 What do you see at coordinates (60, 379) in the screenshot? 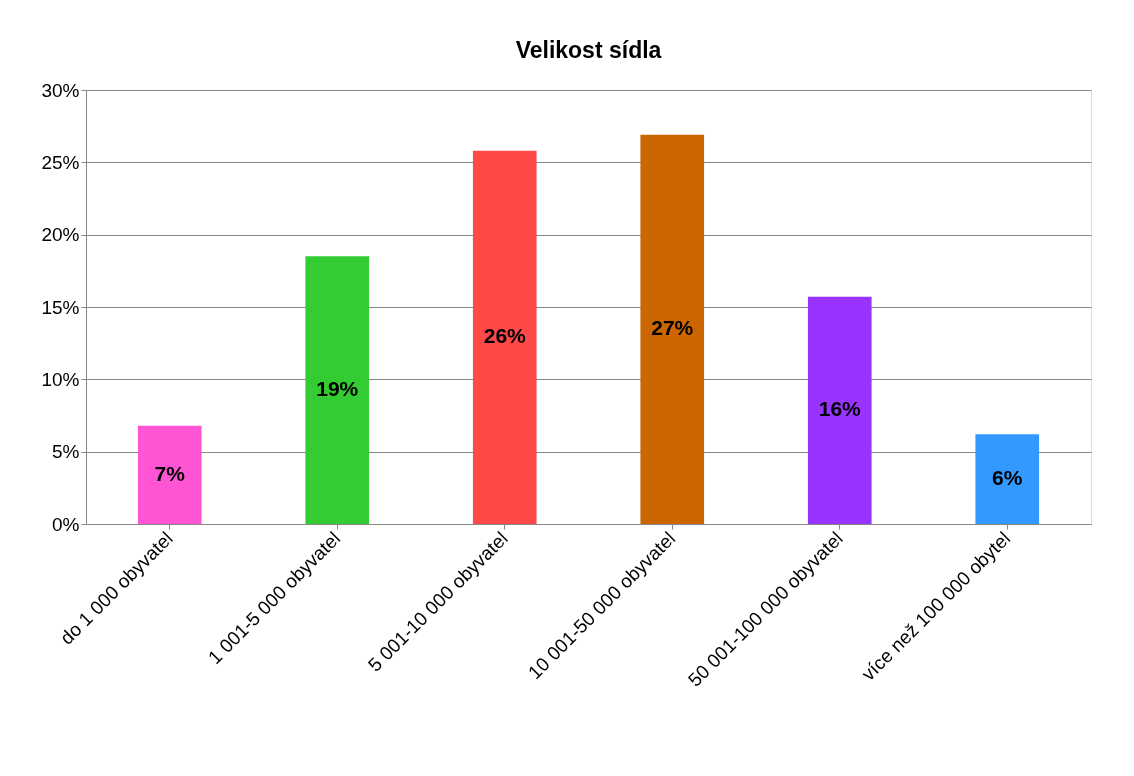
I see `y-tick-label: 10%` at bounding box center [60, 379].